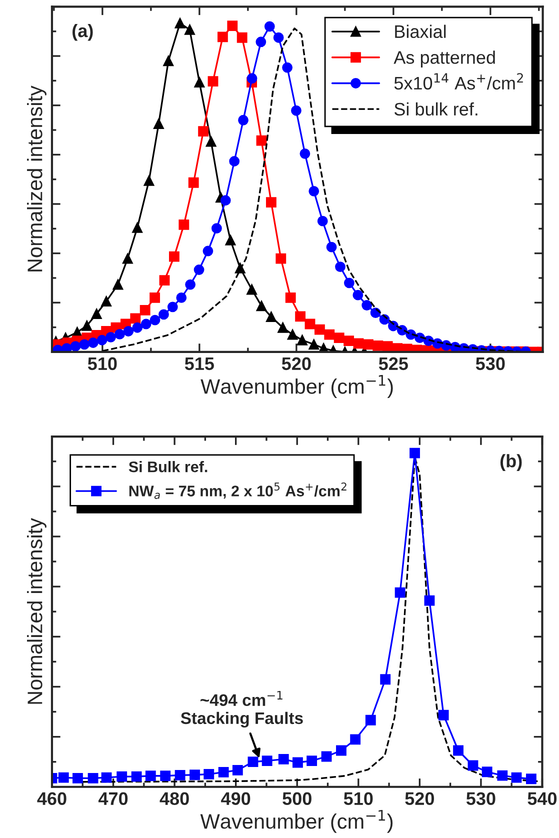  What do you see at coordinates (113, 799) in the screenshot?
I see `x-tick-label: 470` at bounding box center [113, 799].